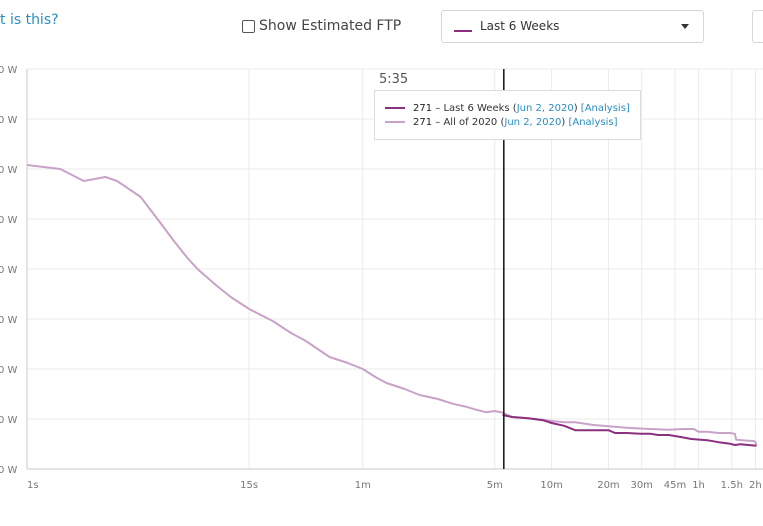 This screenshot has width=763, height=526. Describe the element at coordinates (29, 20) in the screenshot. I see `what-is-this-link: t is this?` at that location.